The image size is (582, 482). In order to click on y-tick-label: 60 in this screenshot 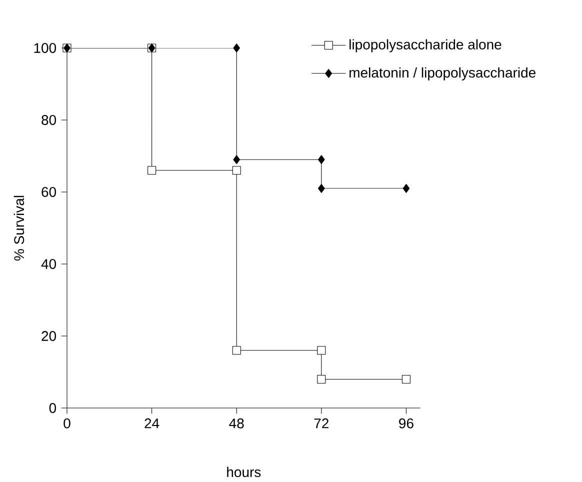, I will do `click(49, 192)`.